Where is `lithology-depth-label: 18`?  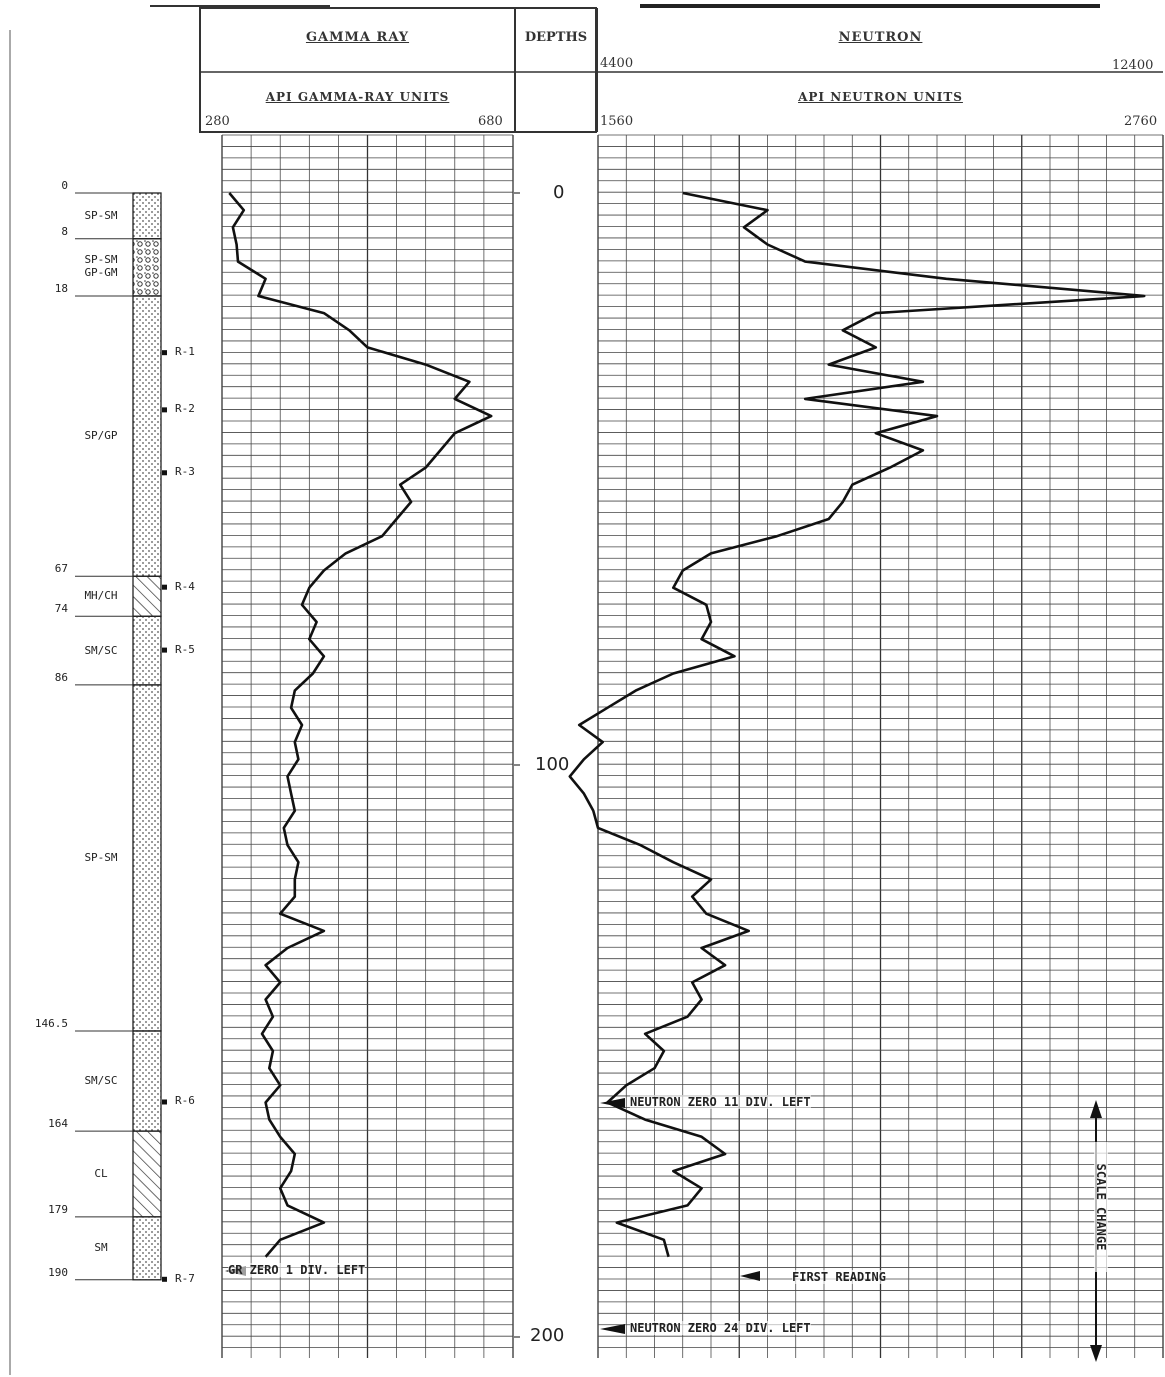 lithology-depth-label: 18 is located at coordinates (61, 288).